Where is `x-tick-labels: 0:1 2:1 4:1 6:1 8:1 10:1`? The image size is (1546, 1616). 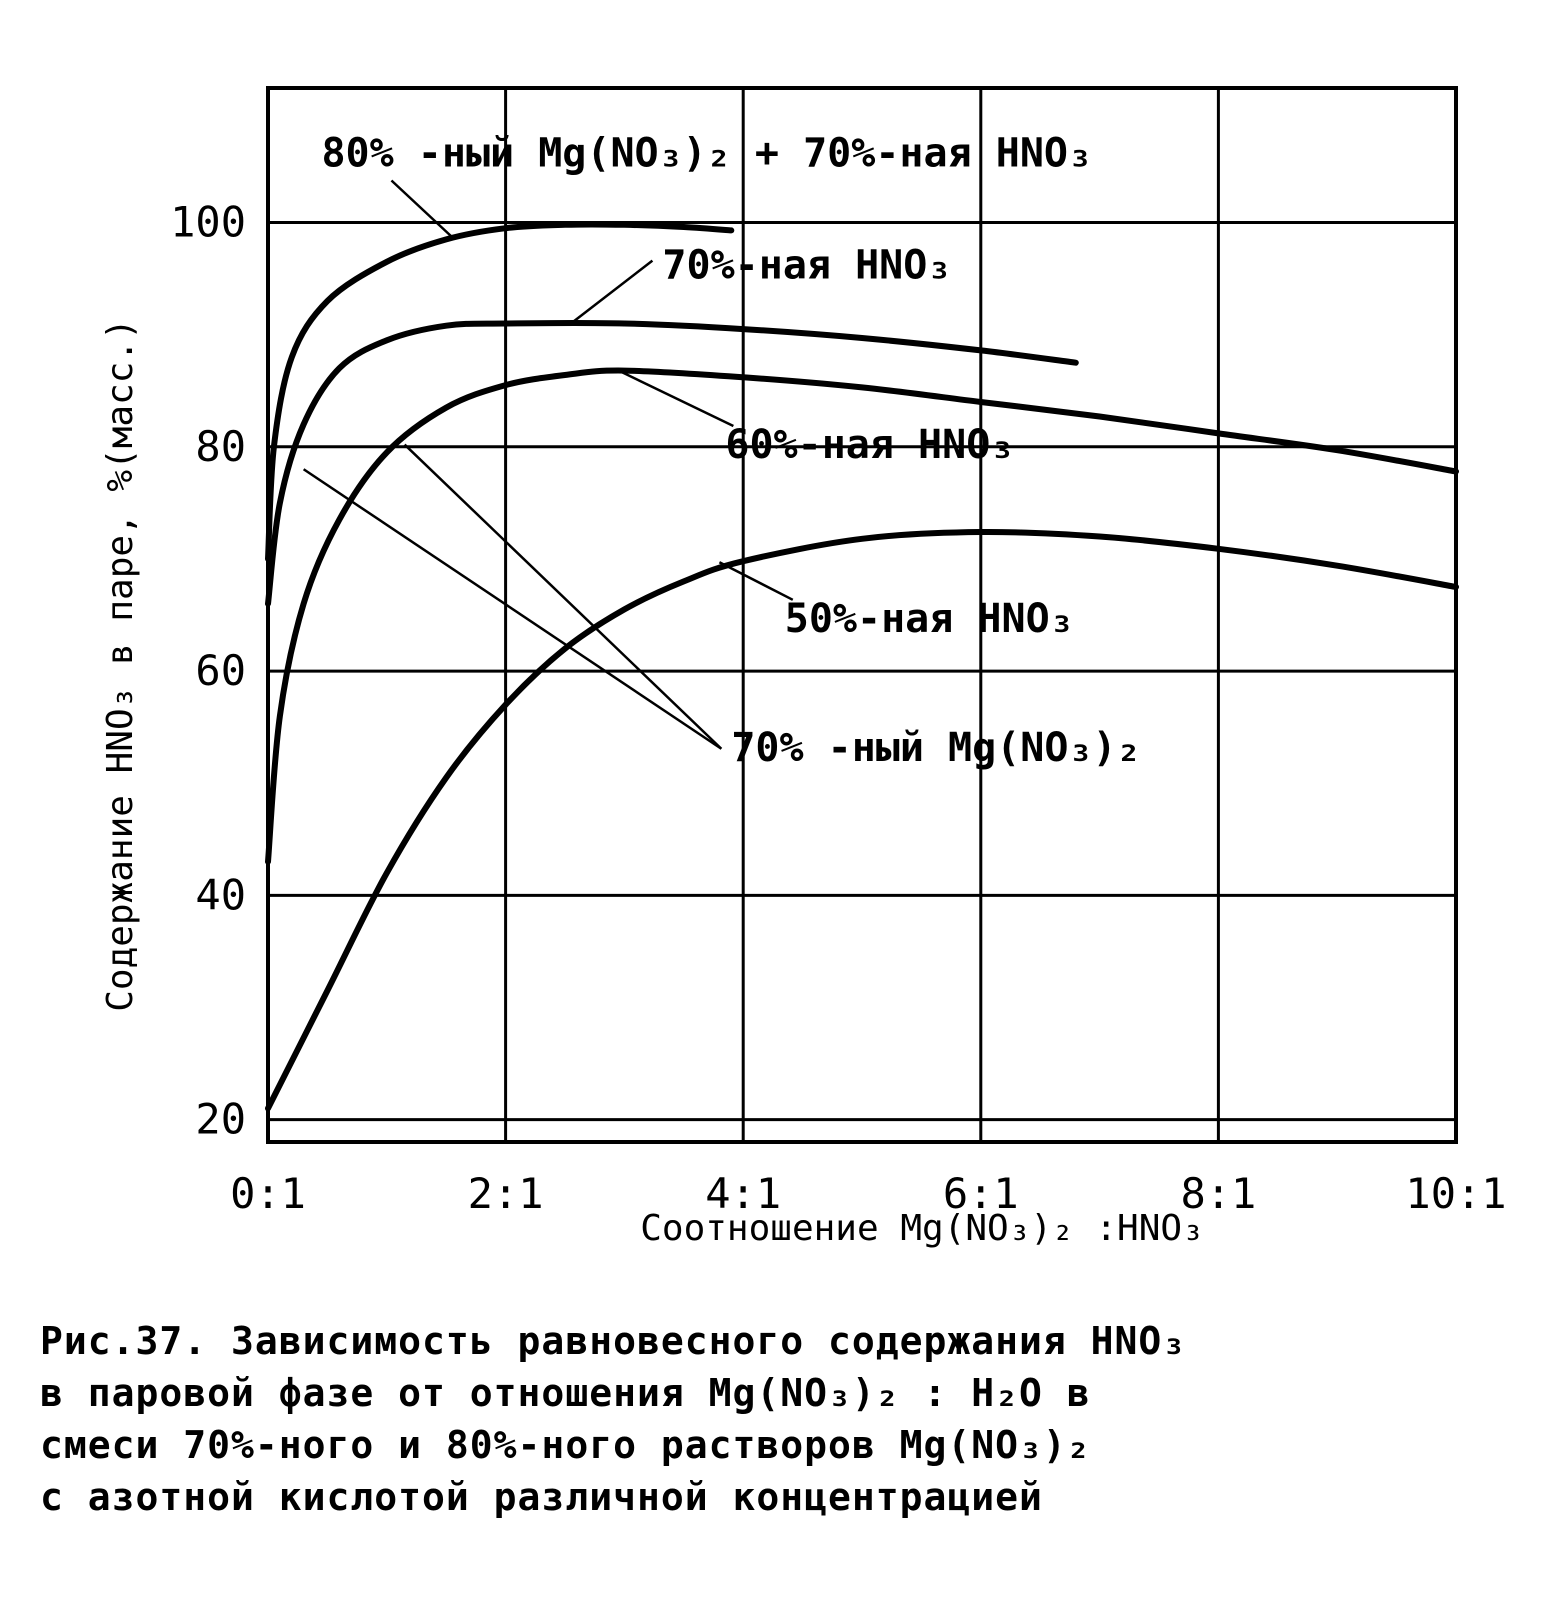 x-tick-labels: 0:1 2:1 4:1 6:1 8:1 10:1 is located at coordinates (868, 1193).